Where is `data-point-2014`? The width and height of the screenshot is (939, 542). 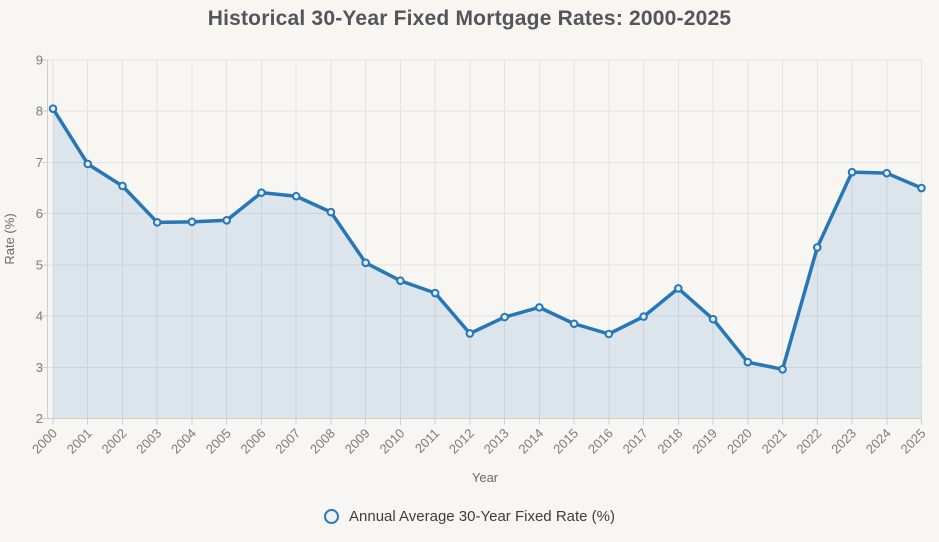
data-point-2014 is located at coordinates (539, 307).